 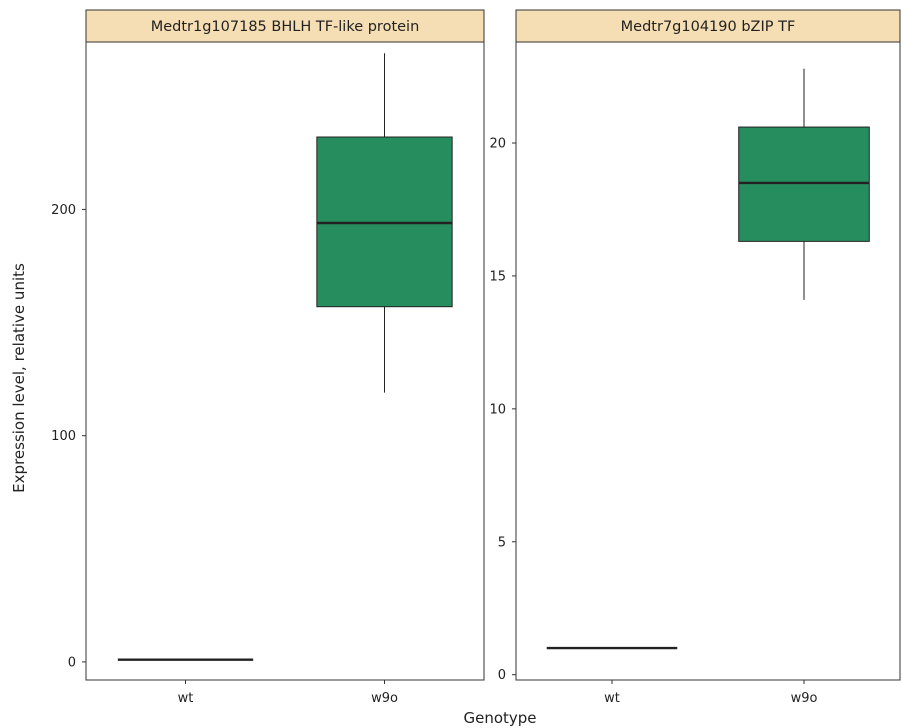 I want to click on x-axis-title: Genotype, so click(x=499, y=718).